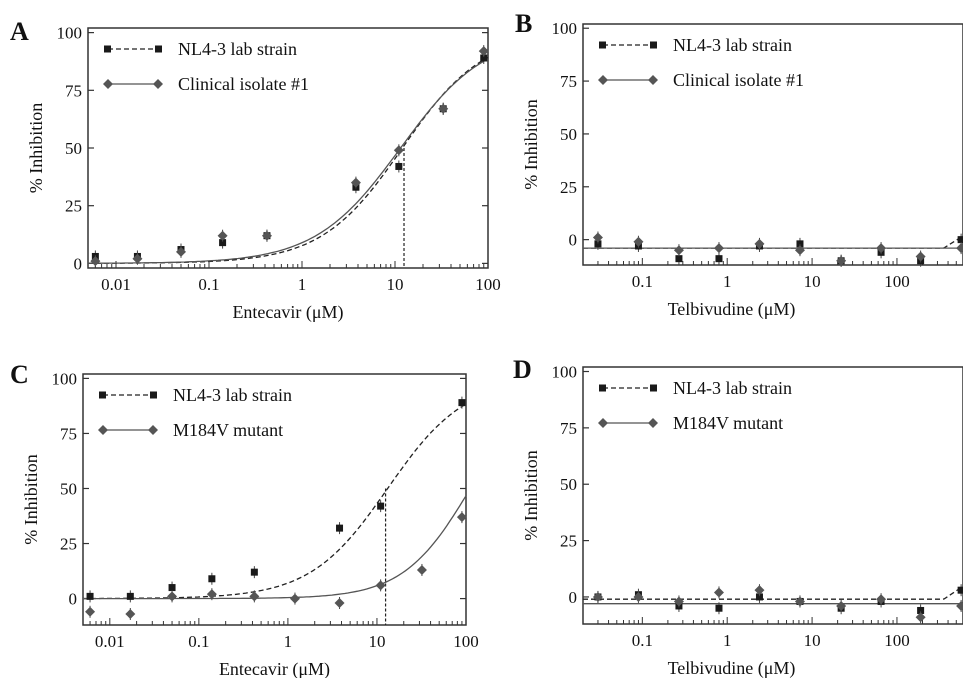  Describe the element at coordinates (116, 284) in the screenshot. I see `panel-a-xtick-label: 0.01` at that location.